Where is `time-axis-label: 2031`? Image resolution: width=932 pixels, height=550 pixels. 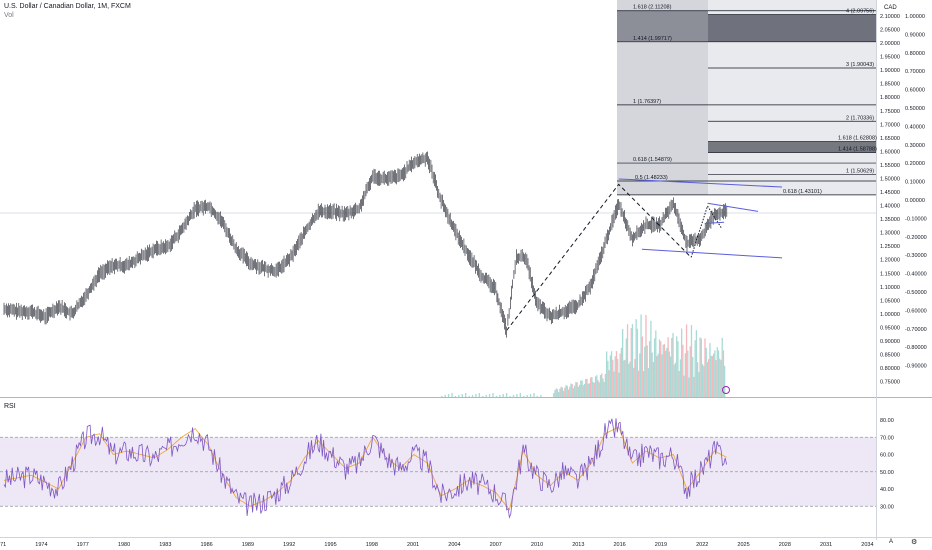
time-axis-label: 2031 is located at coordinates (826, 545).